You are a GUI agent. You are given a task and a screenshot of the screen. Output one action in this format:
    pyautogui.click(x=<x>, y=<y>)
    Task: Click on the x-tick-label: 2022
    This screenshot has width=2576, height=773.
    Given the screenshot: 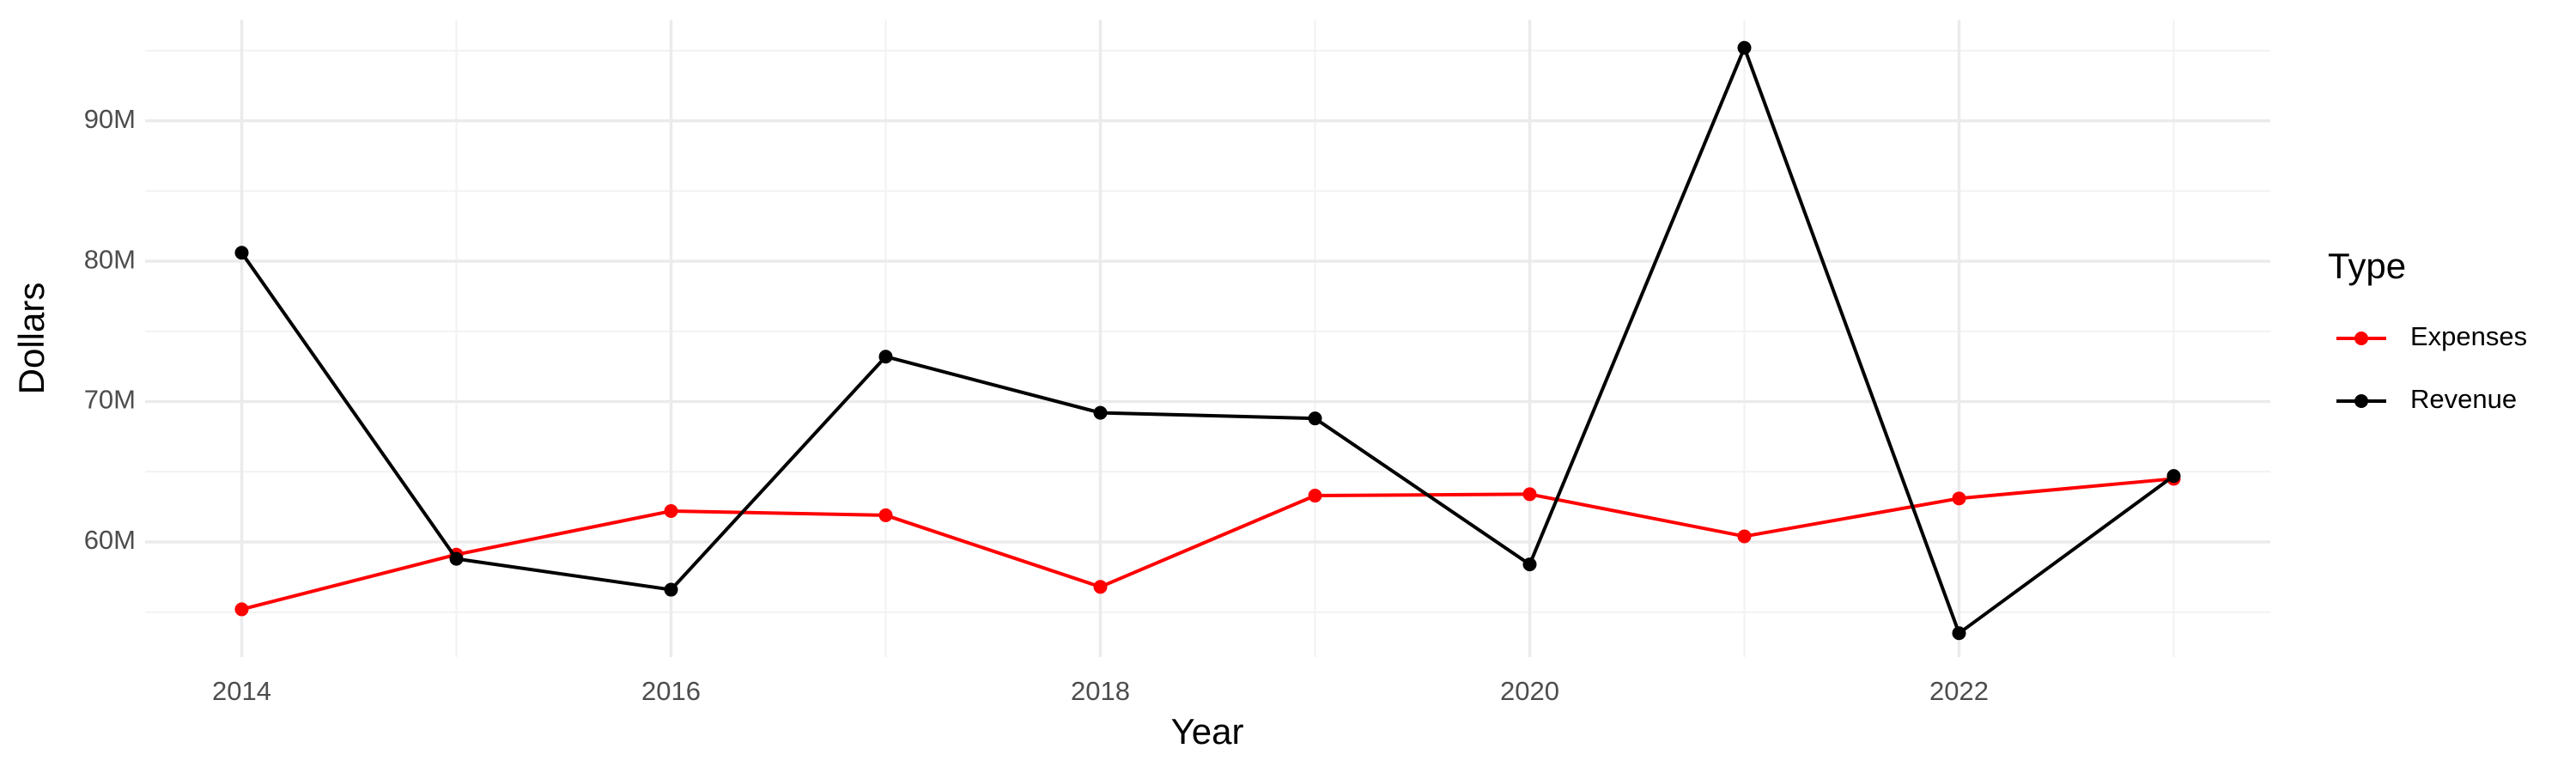 What is the action you would take?
    pyautogui.click(x=1959, y=691)
    